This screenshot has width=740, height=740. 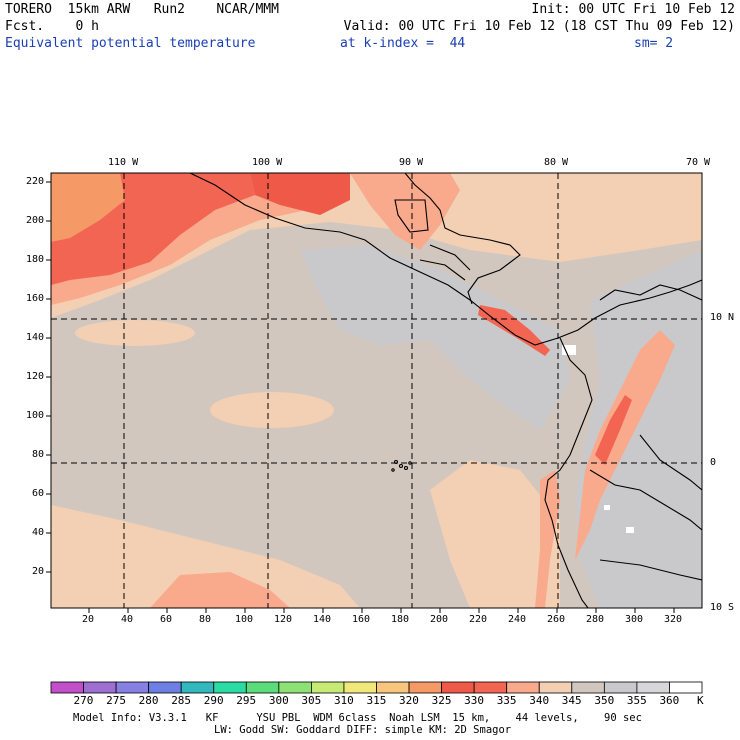 What do you see at coordinates (35, 415) in the screenshot?
I see `y-tick: 100` at bounding box center [35, 415].